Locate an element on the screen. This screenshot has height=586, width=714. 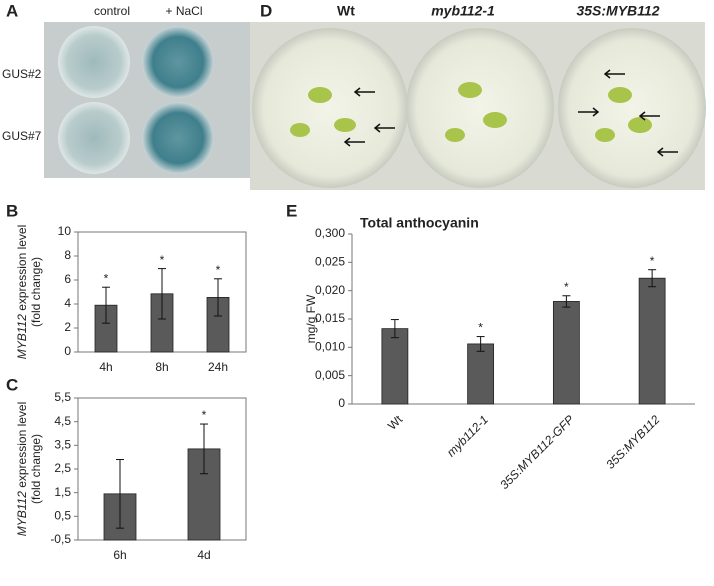
y-tick-label: 4,5 is located at coordinates (62, 421).